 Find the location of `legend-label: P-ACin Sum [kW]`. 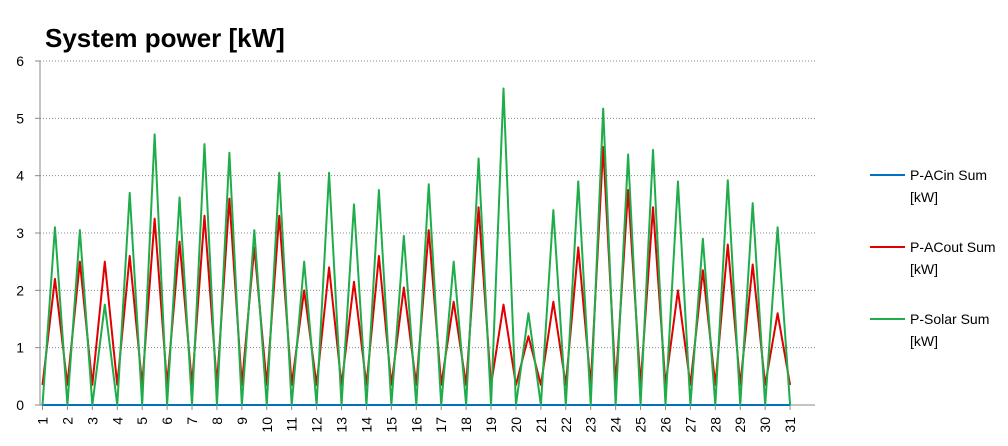

legend-label: P-ACin Sum [kW] is located at coordinates (948, 186).